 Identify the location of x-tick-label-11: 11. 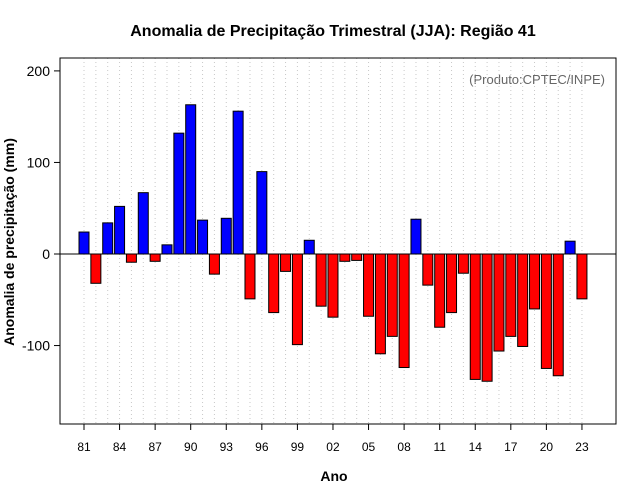
(439, 447).